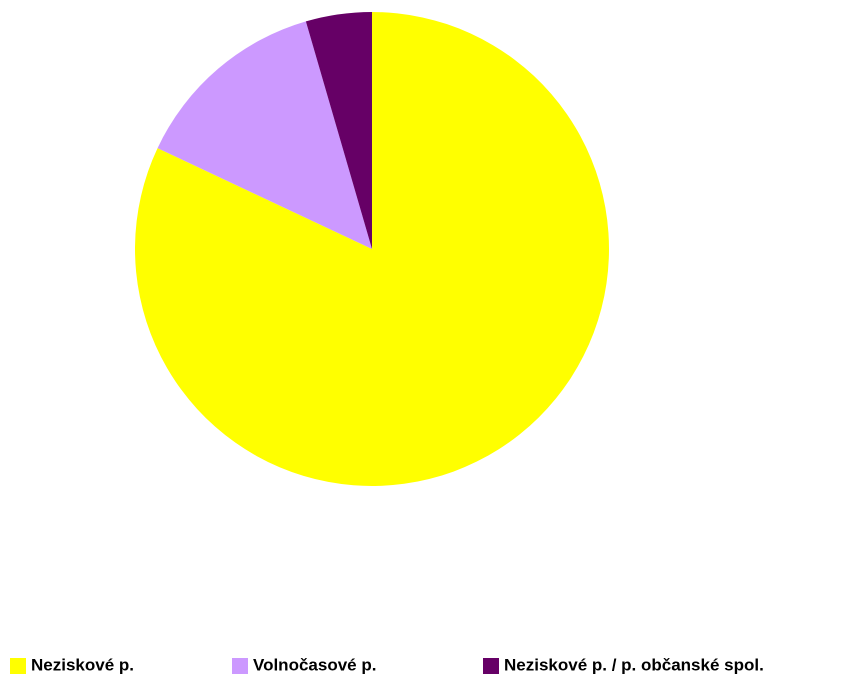 The width and height of the screenshot is (867, 679). What do you see at coordinates (634, 664) in the screenshot?
I see `legend-label: Neziskové p. / p. občanské spol.` at bounding box center [634, 664].